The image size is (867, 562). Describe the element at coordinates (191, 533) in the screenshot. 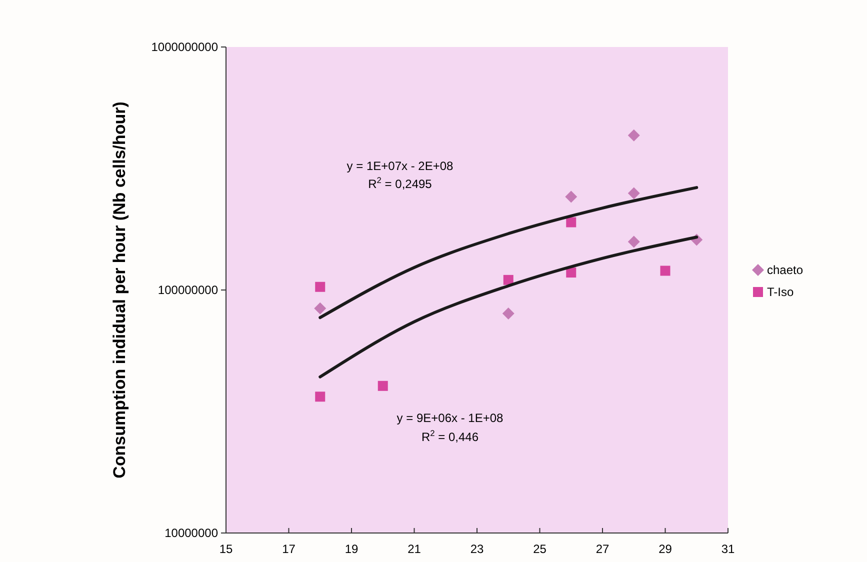

I see `y-tick-label: 10000000` at that location.